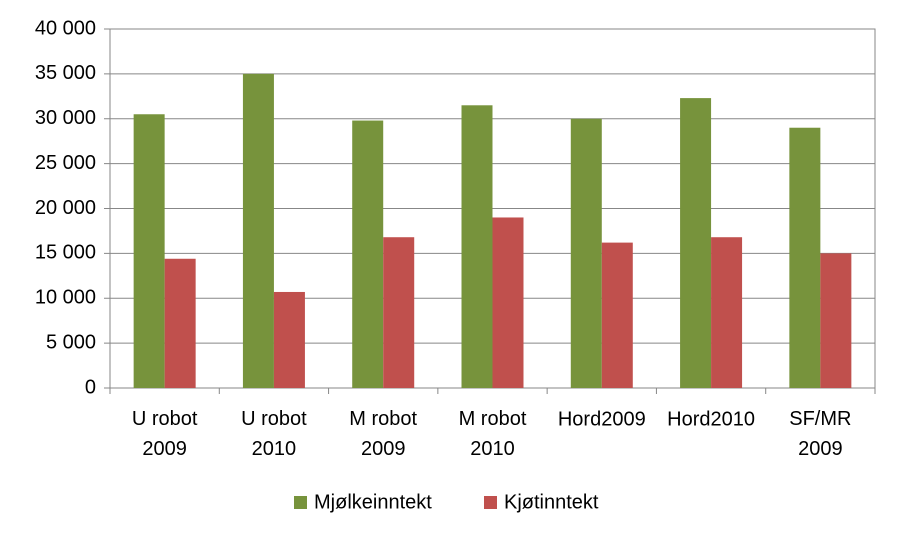 This screenshot has width=902, height=542. What do you see at coordinates (383, 434) in the screenshot?
I see `x-tick-label: M robot 2009` at bounding box center [383, 434].